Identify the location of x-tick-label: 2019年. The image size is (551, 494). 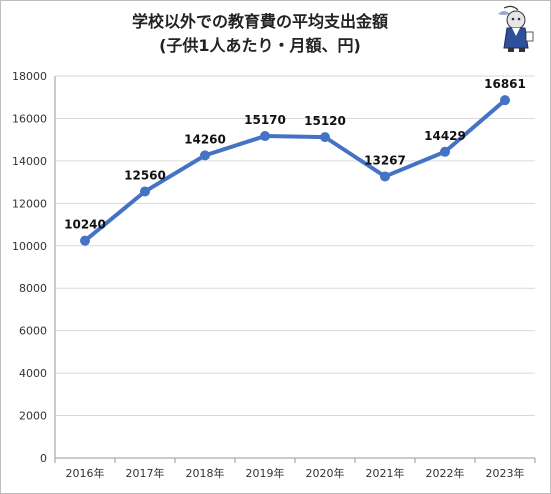
(265, 473).